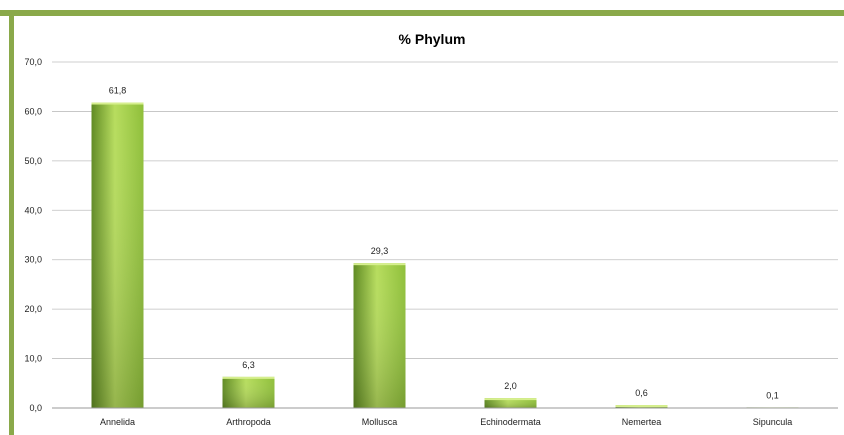 This screenshot has height=435, width=844. What do you see at coordinates (33, 359) in the screenshot?
I see `y-tick-label: 10,0` at bounding box center [33, 359].